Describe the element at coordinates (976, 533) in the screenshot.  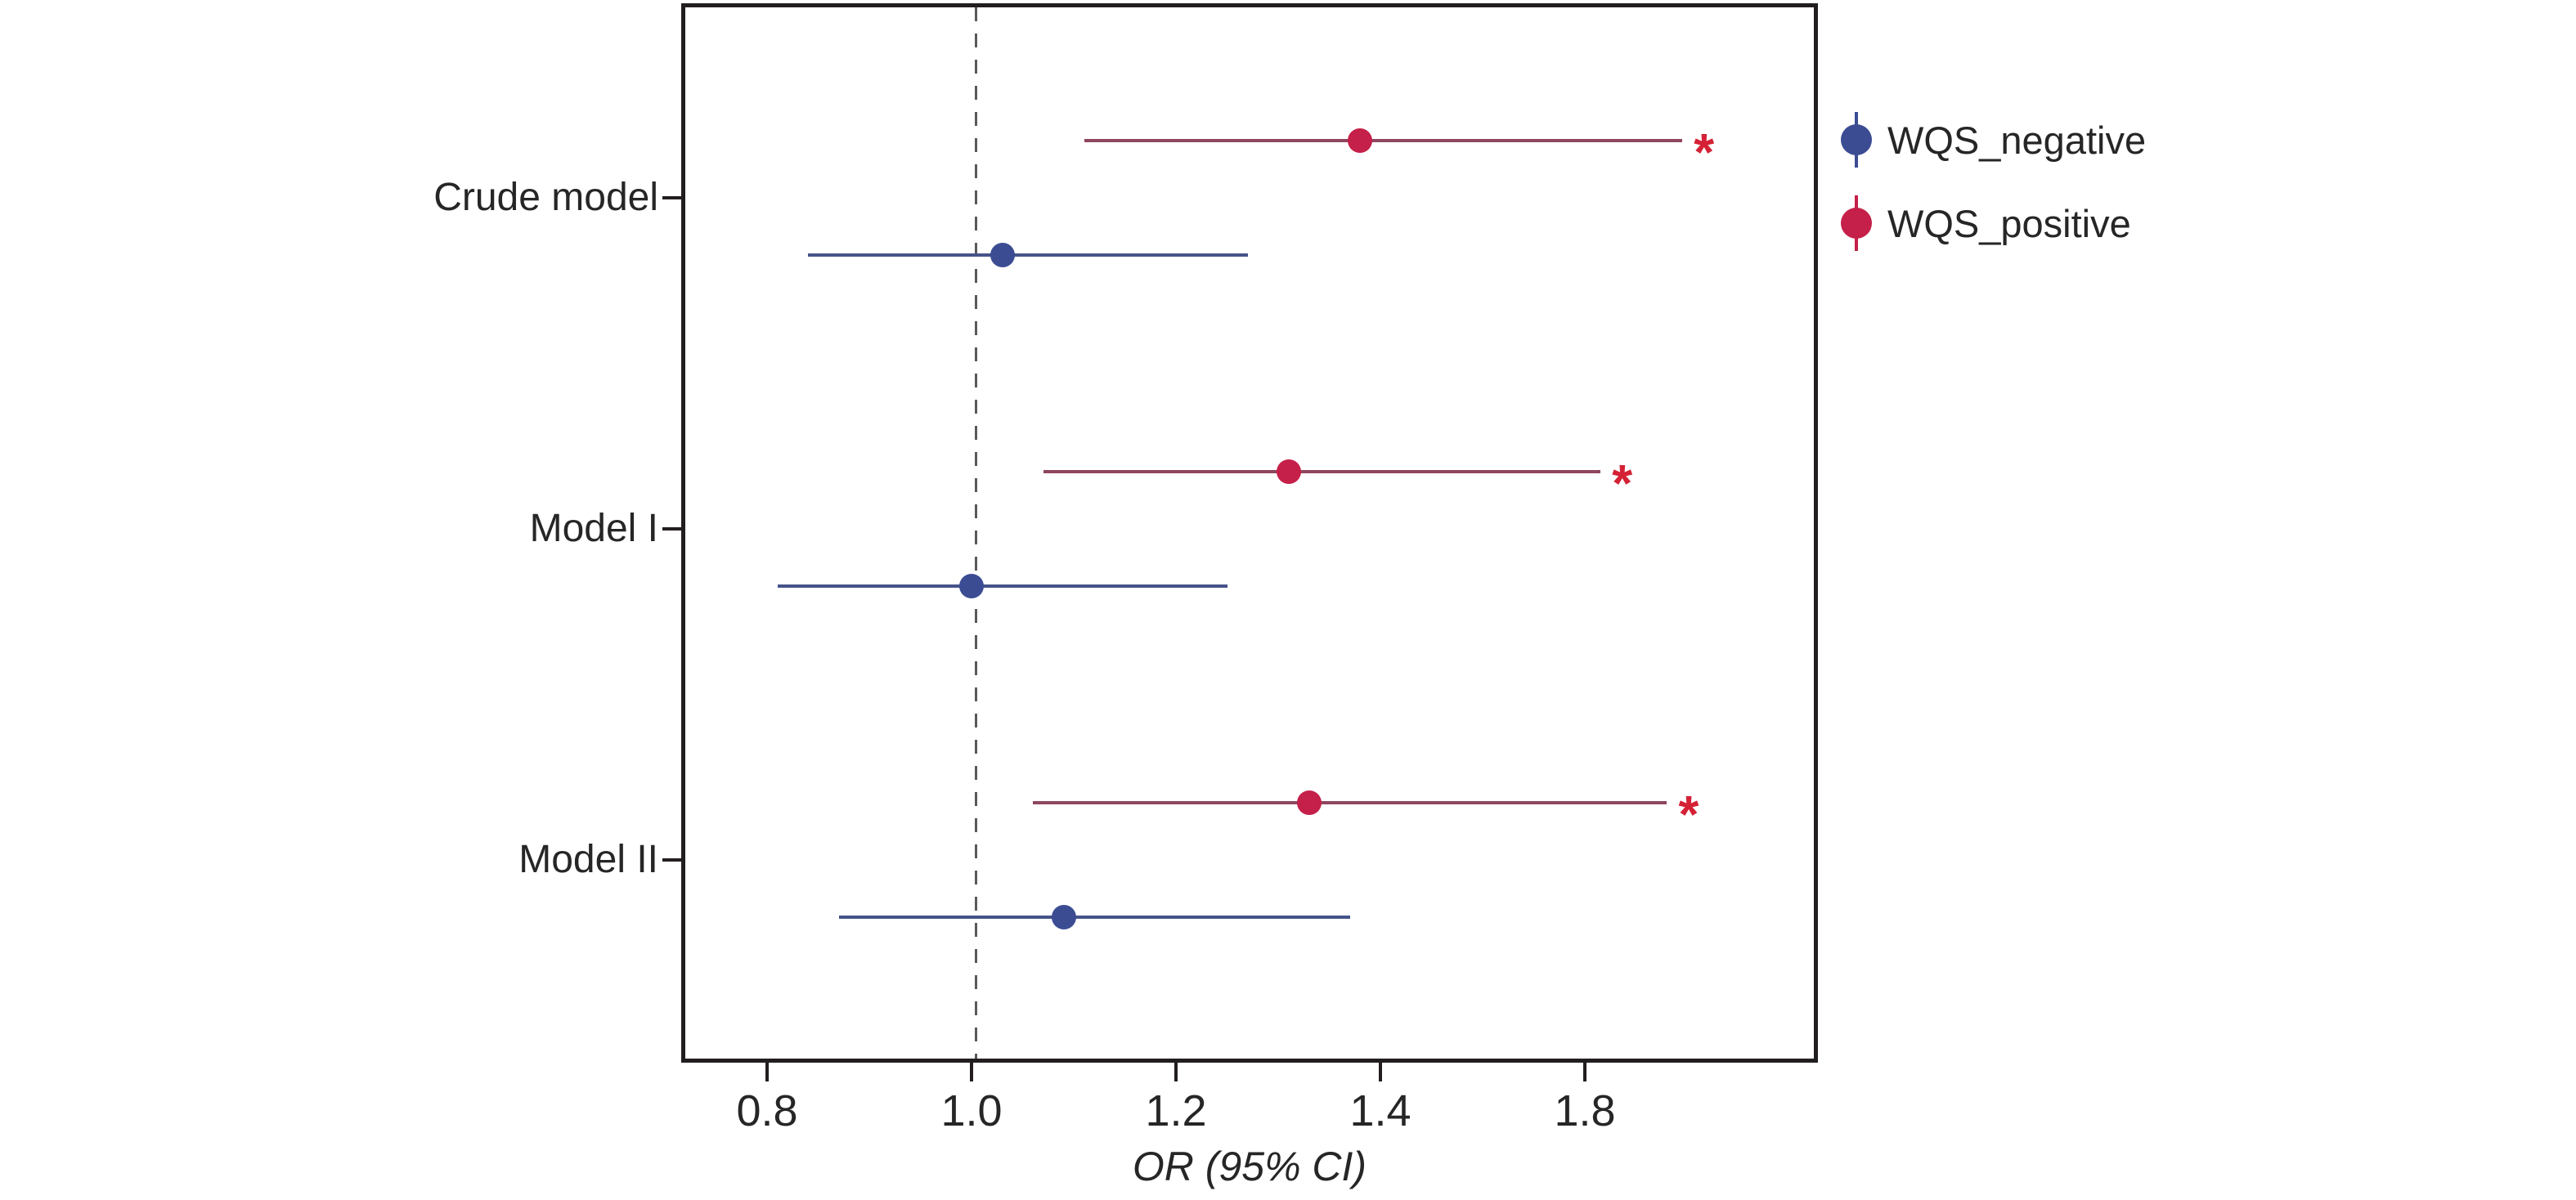
I see `reference-line-dashed` at that location.